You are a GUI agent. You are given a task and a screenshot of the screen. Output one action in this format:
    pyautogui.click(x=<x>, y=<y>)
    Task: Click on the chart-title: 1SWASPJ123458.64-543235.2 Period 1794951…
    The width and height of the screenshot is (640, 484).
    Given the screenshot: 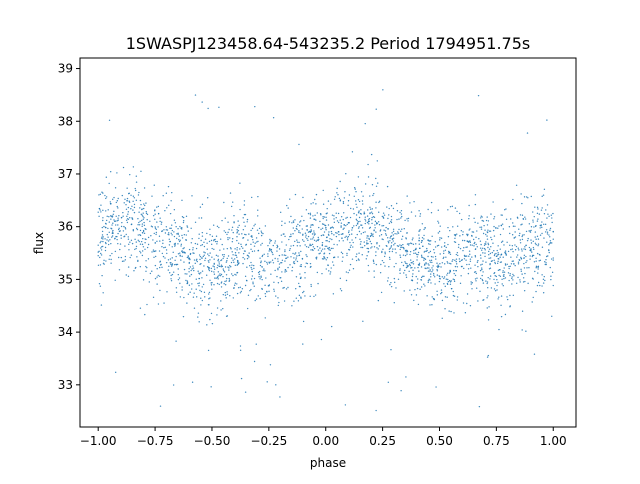 What is the action you would take?
    pyautogui.click(x=328, y=43)
    